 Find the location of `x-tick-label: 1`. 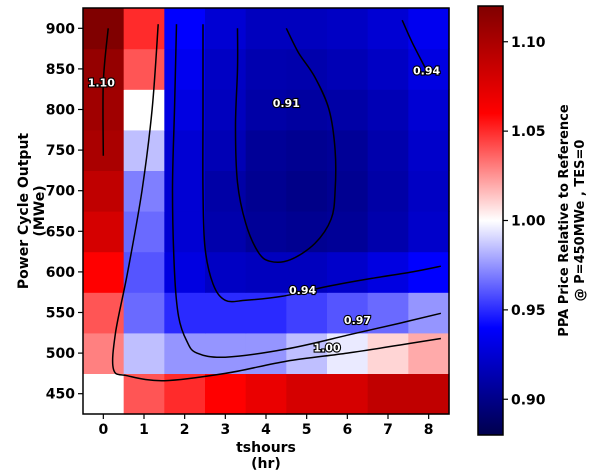

x-tick-label: 1 is located at coordinates (144, 430).